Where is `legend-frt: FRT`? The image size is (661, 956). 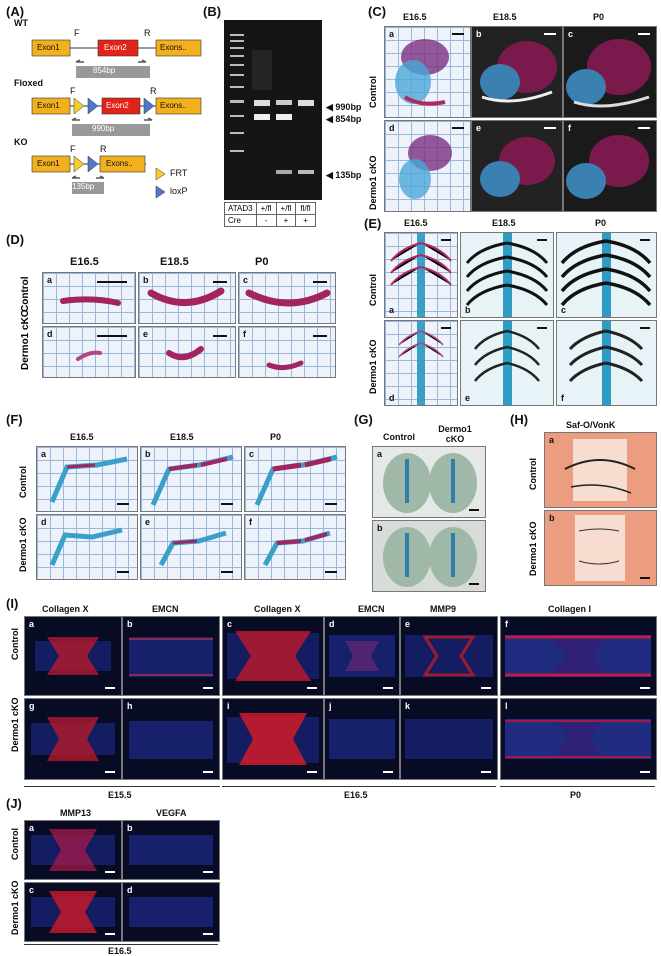
legend-frt: FRT is located at coordinates (179, 173).